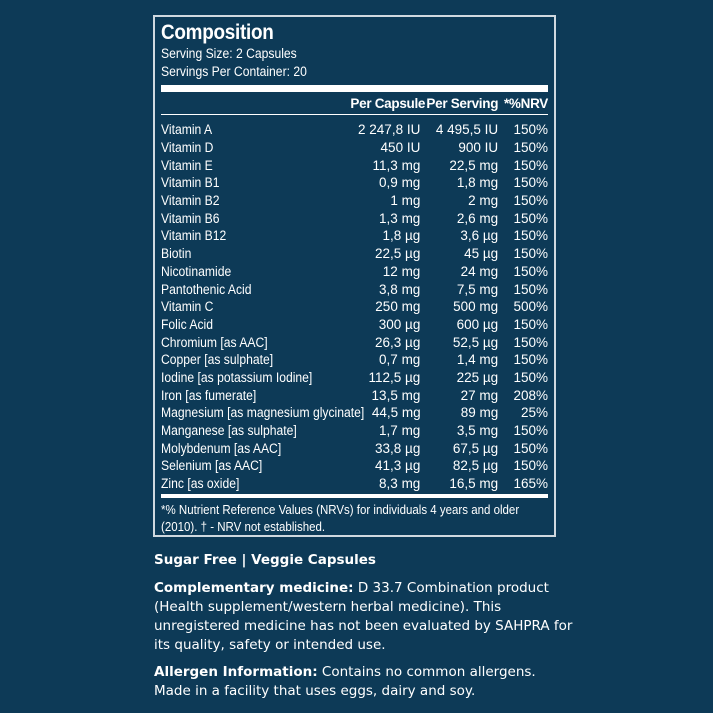 The image size is (713, 713). What do you see at coordinates (190, 218) in the screenshot?
I see `nutrient-name: Vitamin B6` at bounding box center [190, 218].